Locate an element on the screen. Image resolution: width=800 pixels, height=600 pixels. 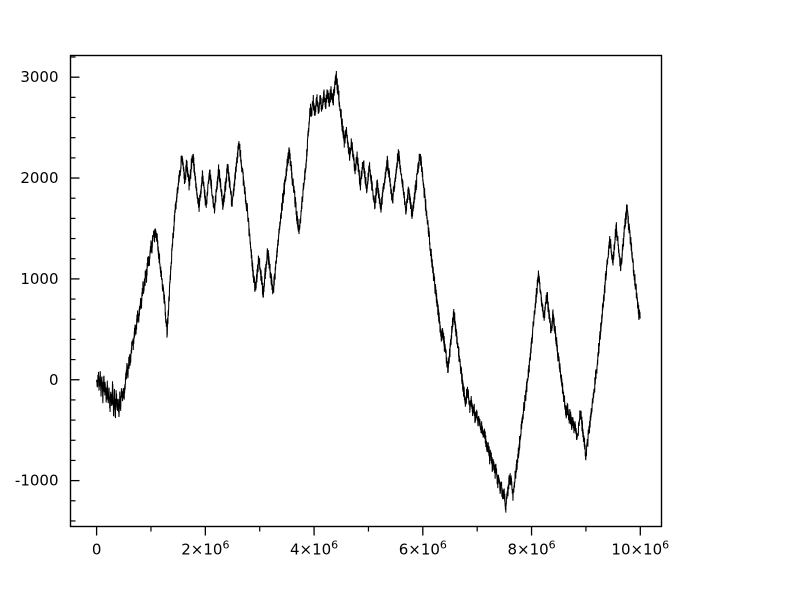
y-tick-label: 1000 is located at coordinates (39, 279).